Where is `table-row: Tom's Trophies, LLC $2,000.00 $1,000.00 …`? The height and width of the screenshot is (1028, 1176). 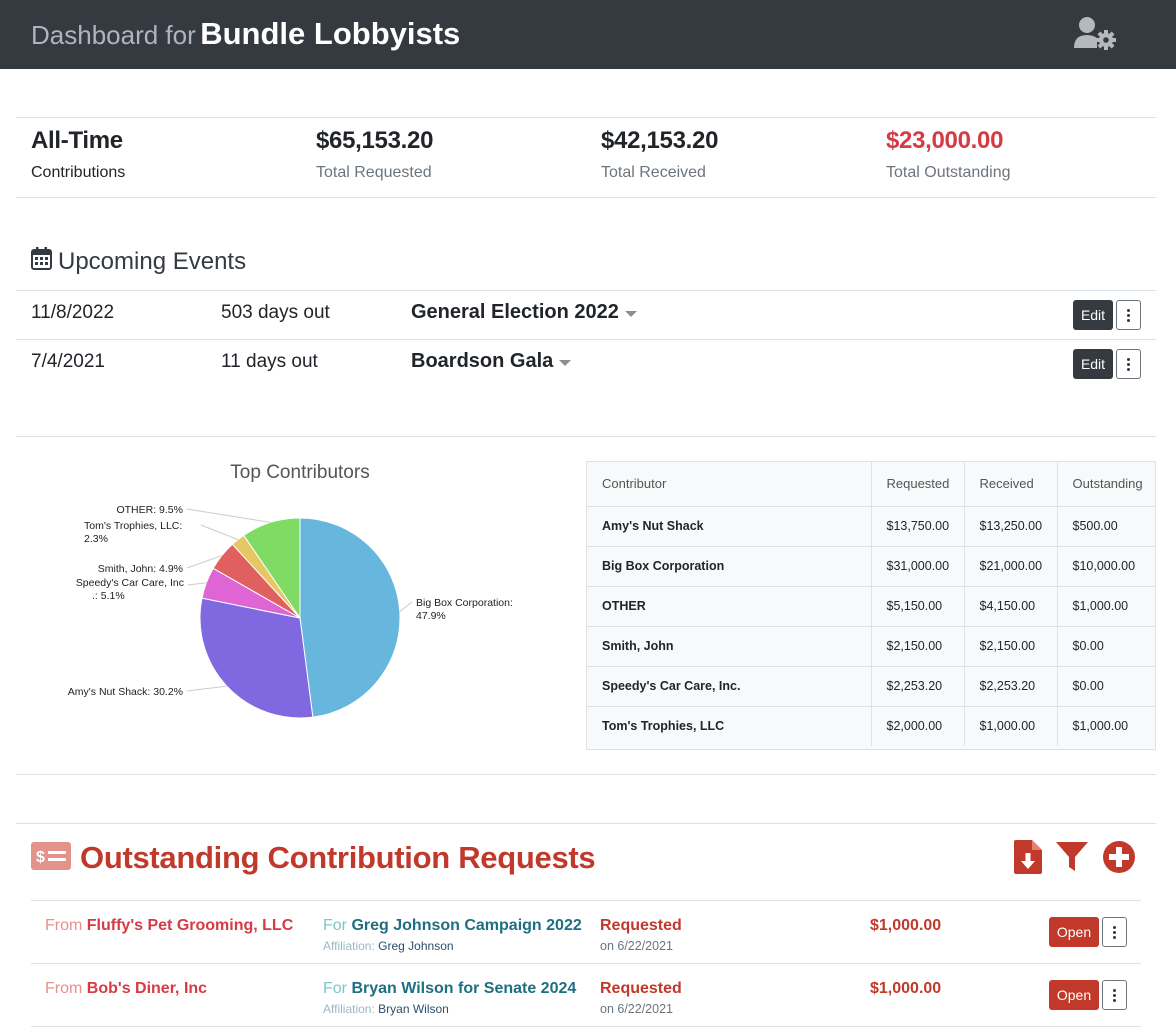
table-row: Tom's Trophies, LLC $2,000.00 $1,000.00 … is located at coordinates (871, 726).